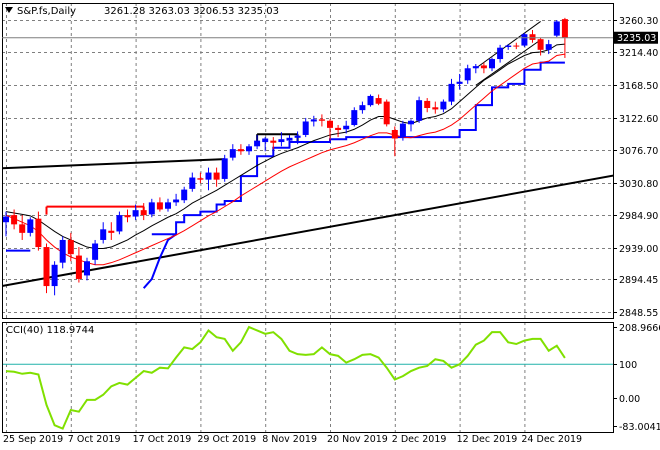 This screenshot has width=660, height=450. Describe the element at coordinates (638, 86) in the screenshot. I see `price-tick-label: 3168.50` at that location.